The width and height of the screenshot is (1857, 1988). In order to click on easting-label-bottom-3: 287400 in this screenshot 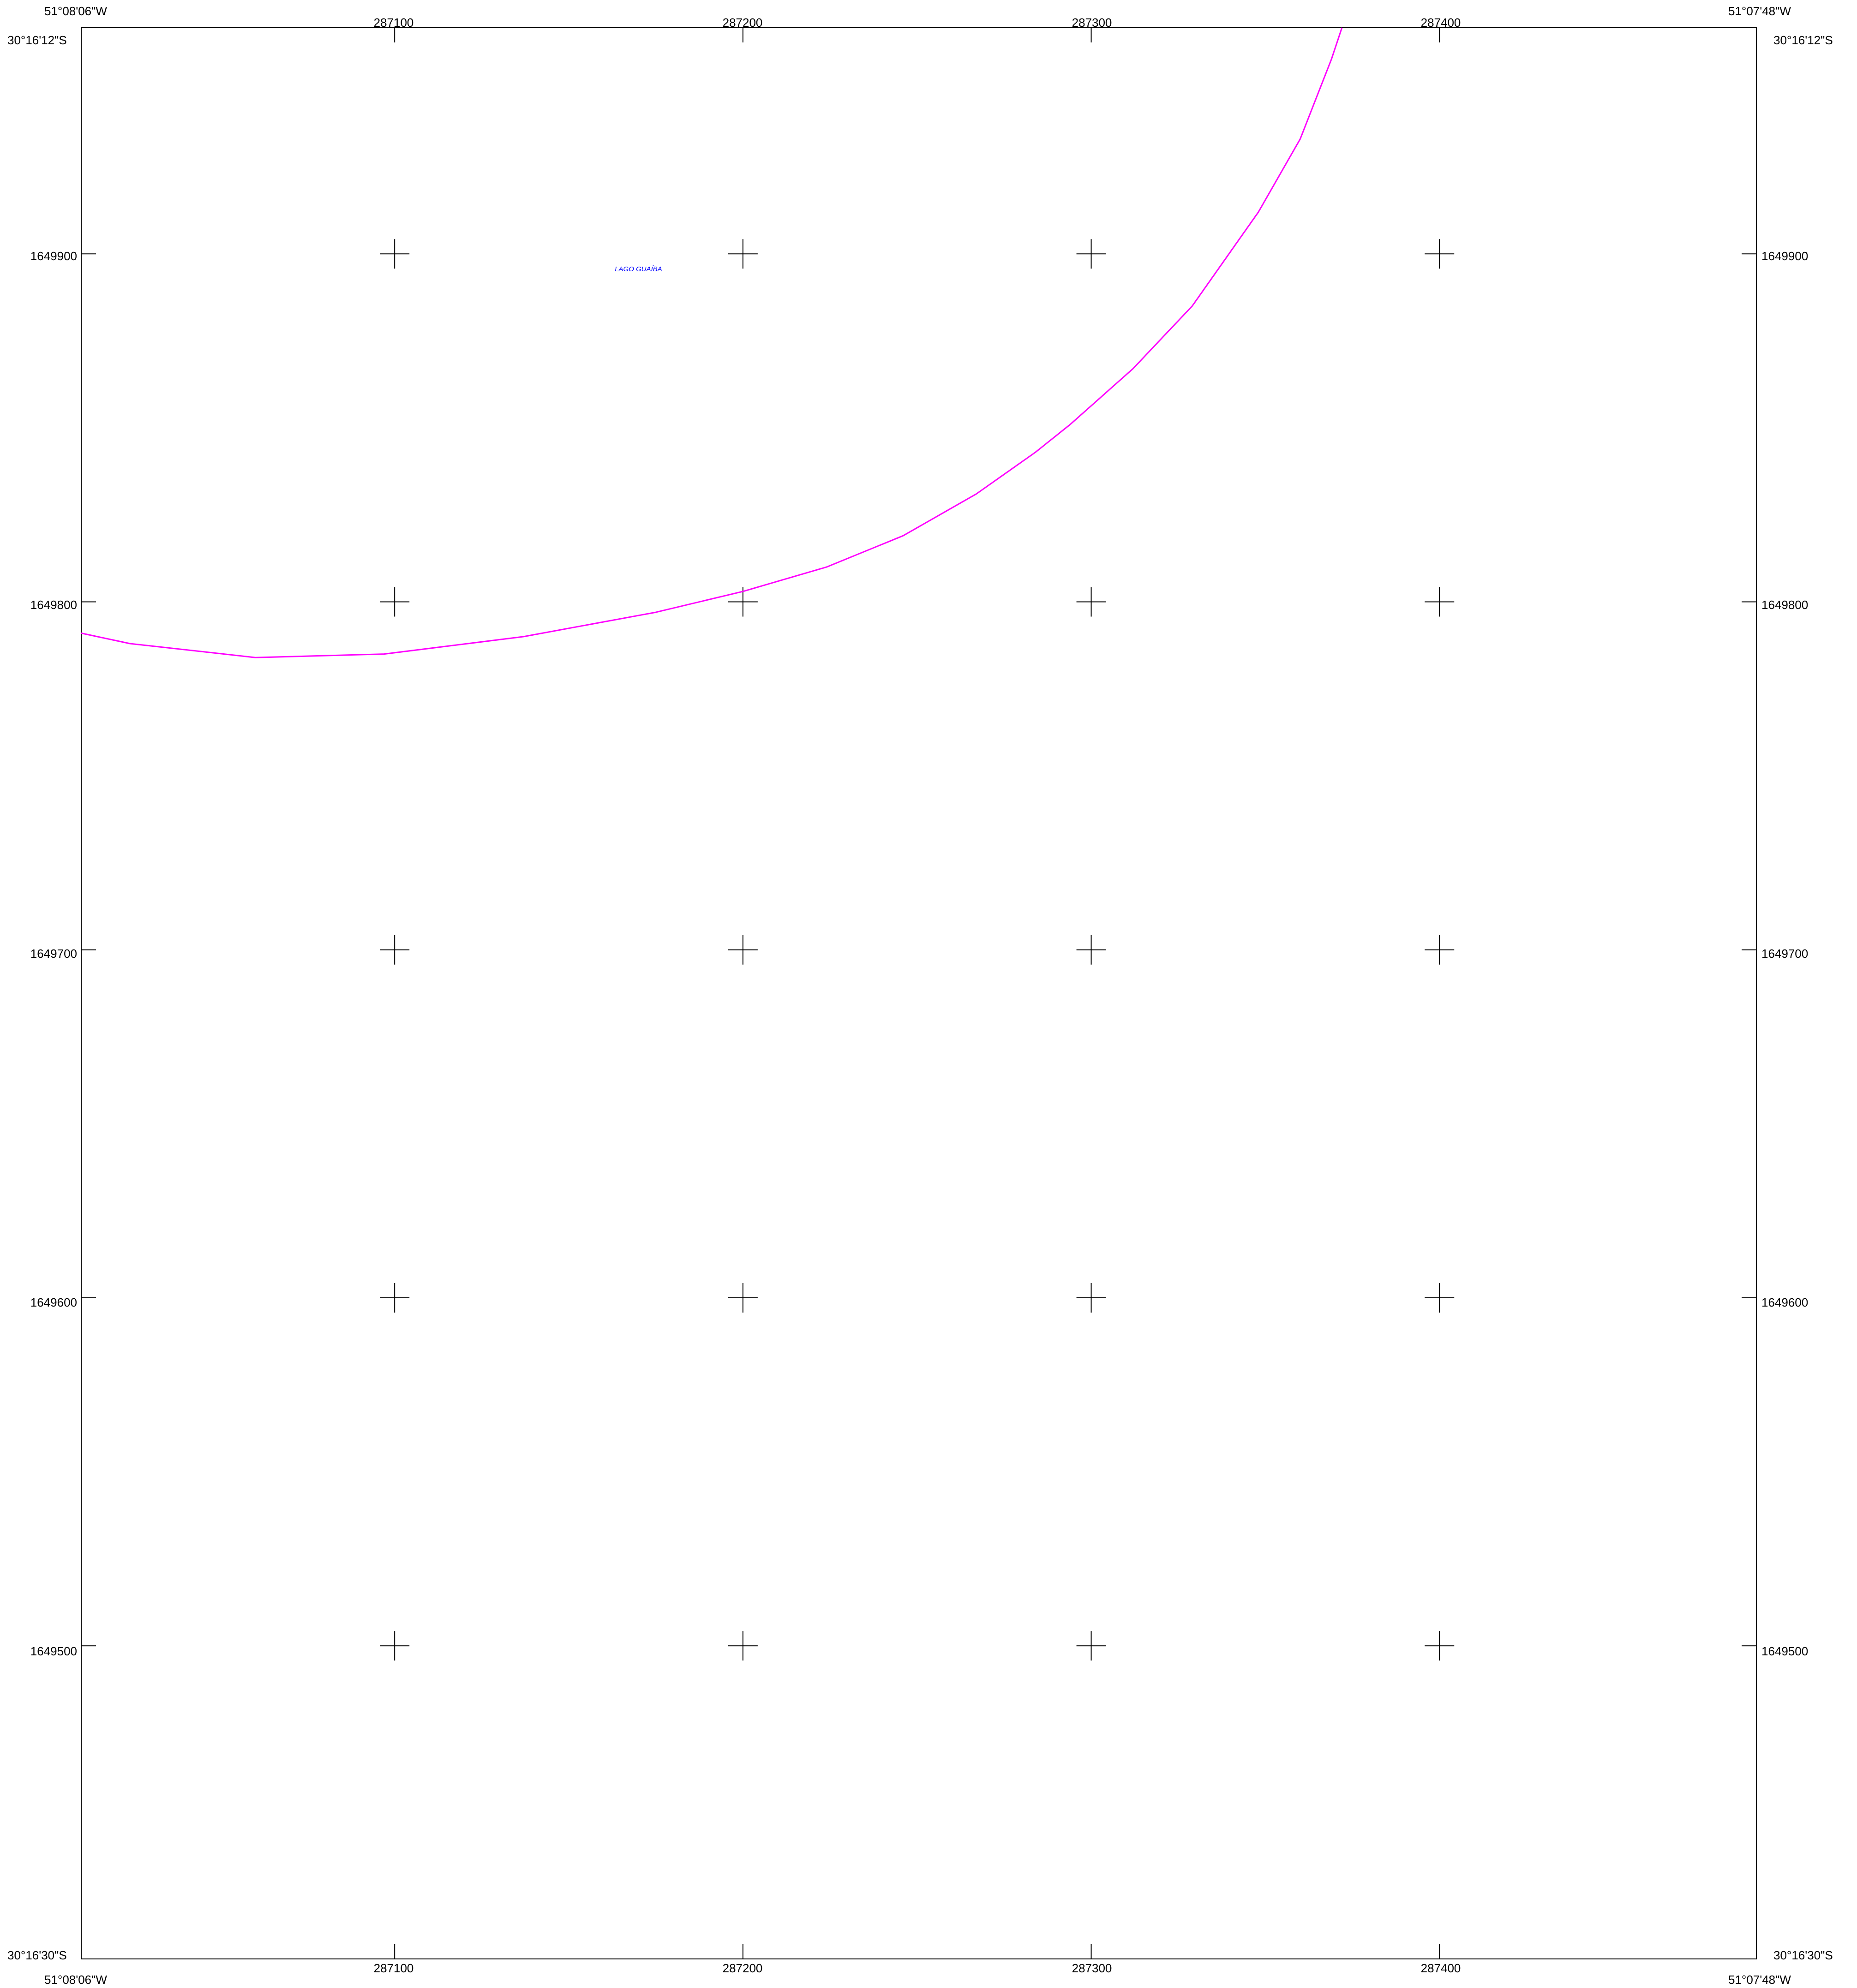, I will do `click(1441, 1968)`.